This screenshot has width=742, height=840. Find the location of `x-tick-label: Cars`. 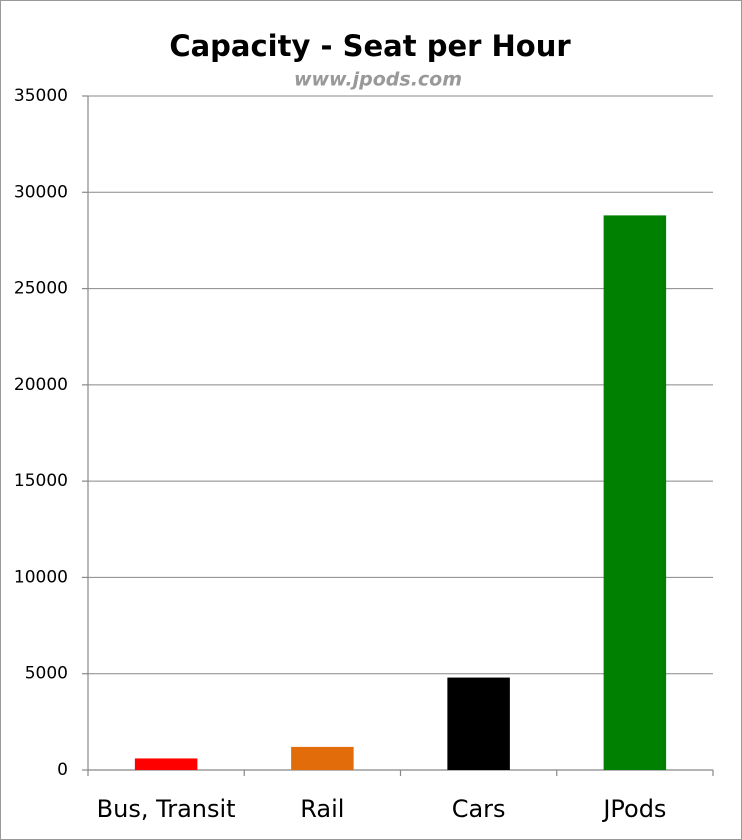

x-tick-label: Cars is located at coordinates (479, 809).